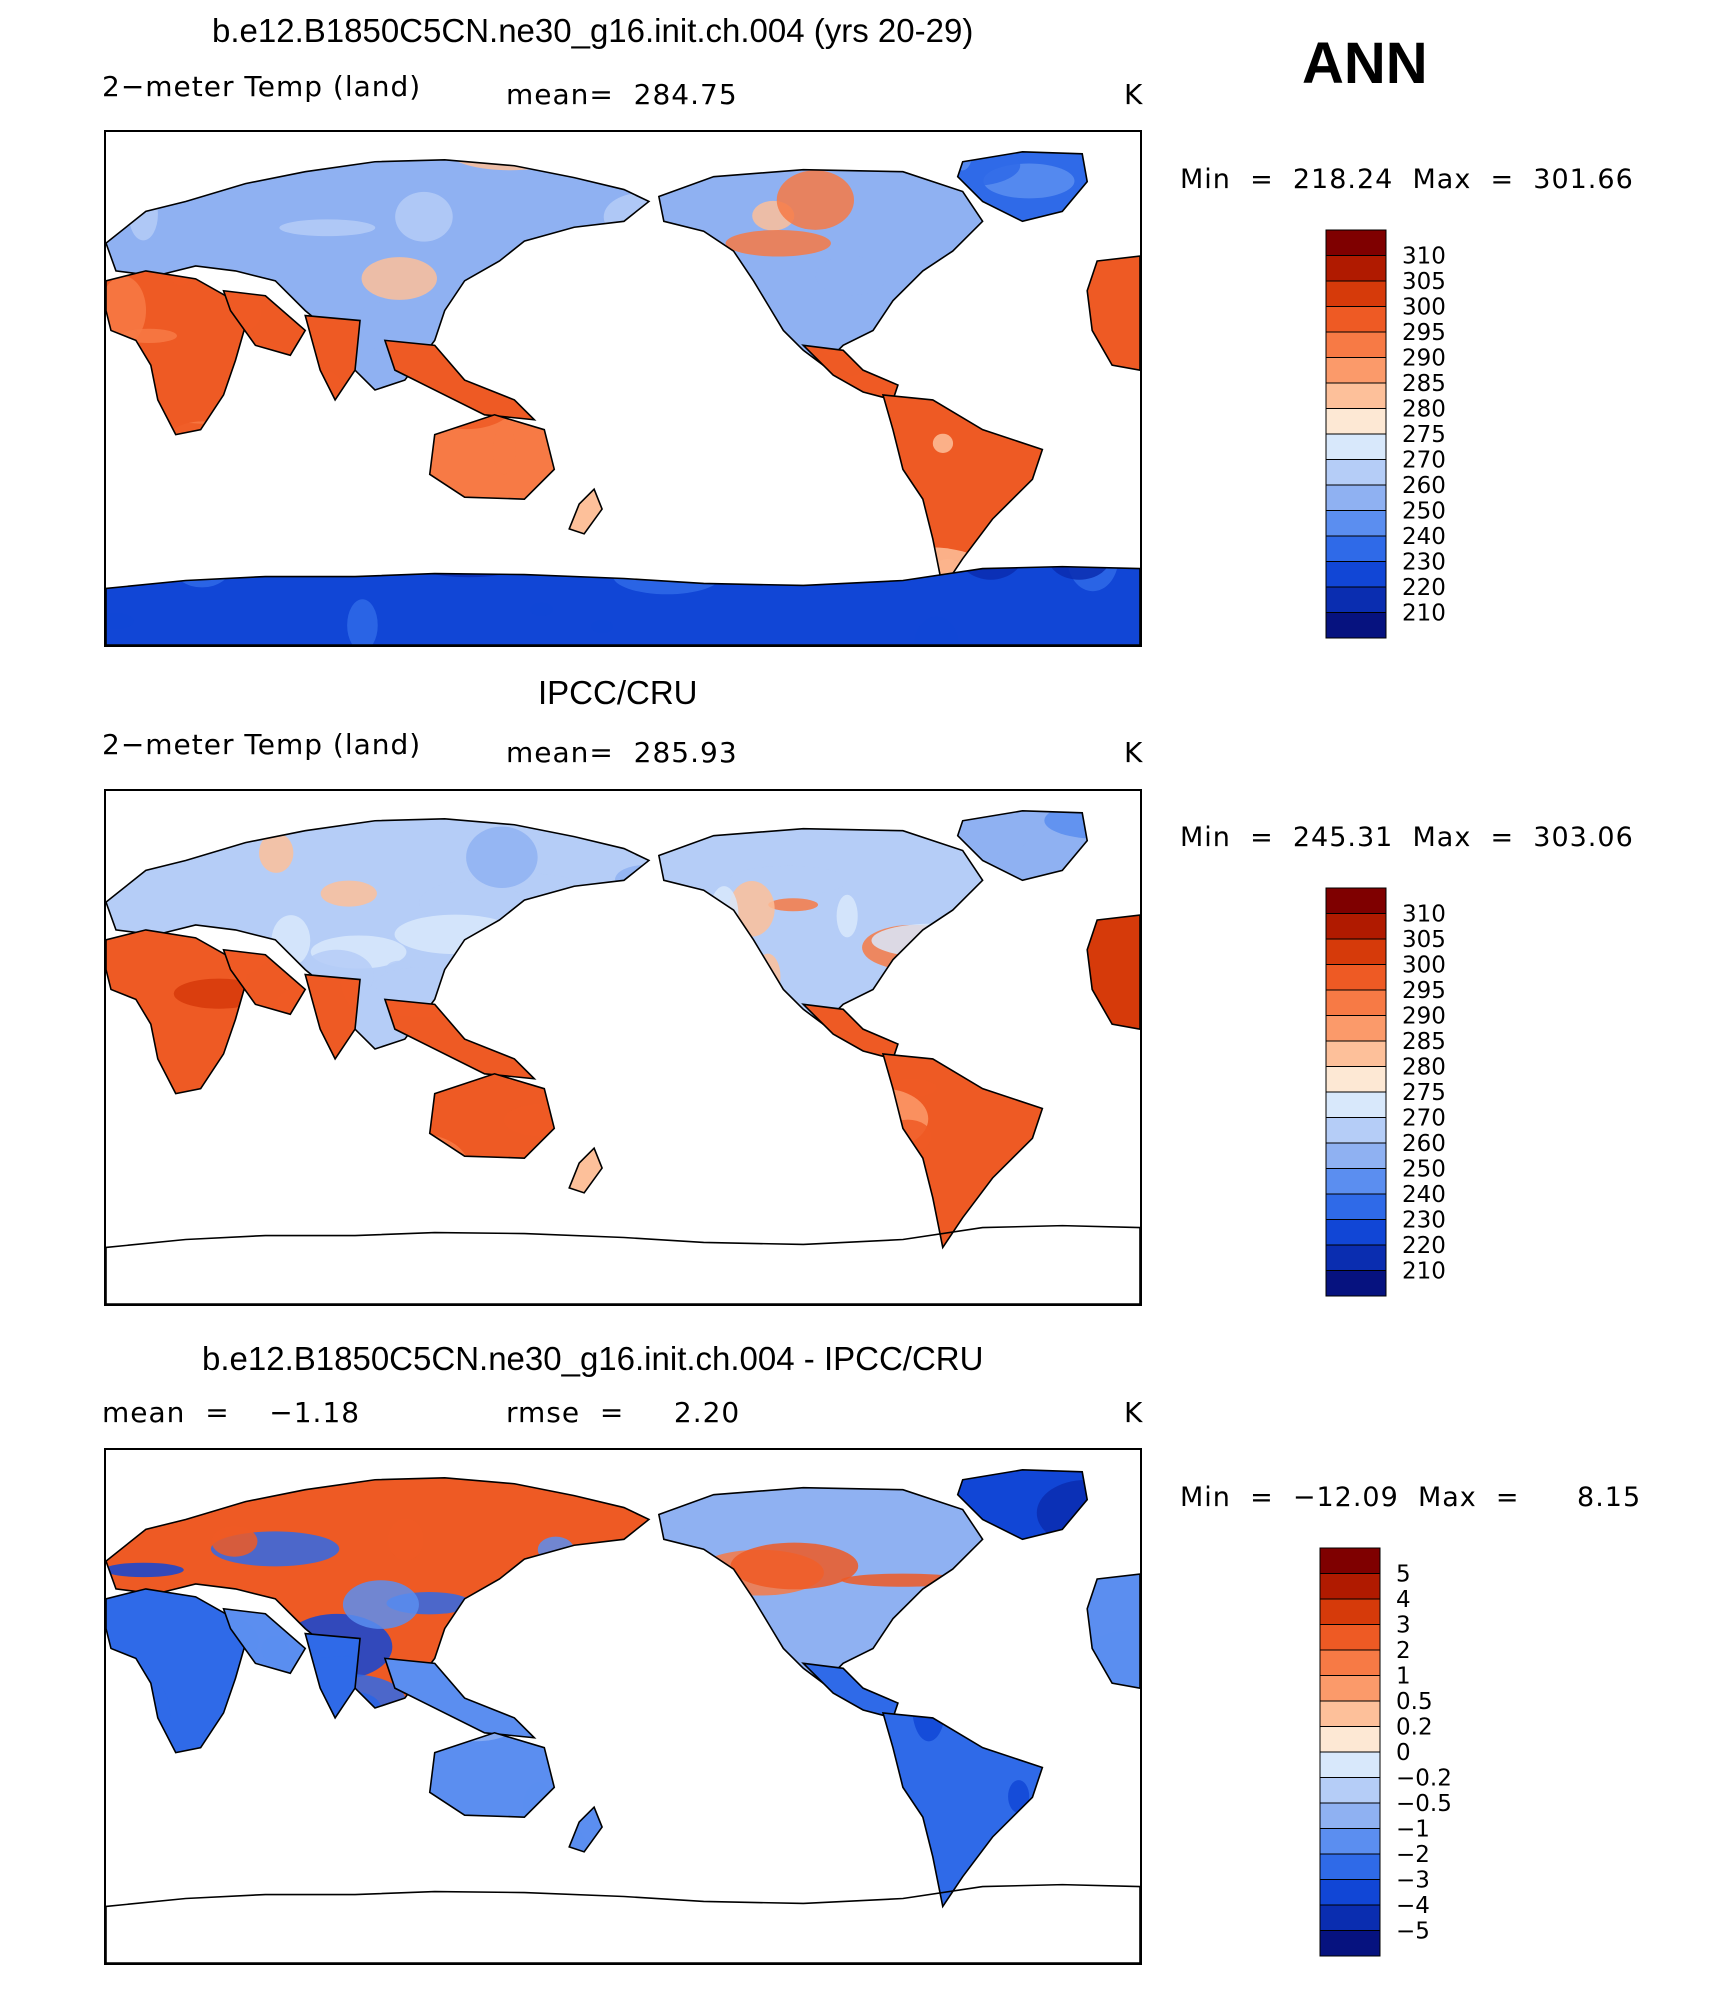 This screenshot has width=1710, height=1991. I want to click on africa-outline, so click(176, 1671).